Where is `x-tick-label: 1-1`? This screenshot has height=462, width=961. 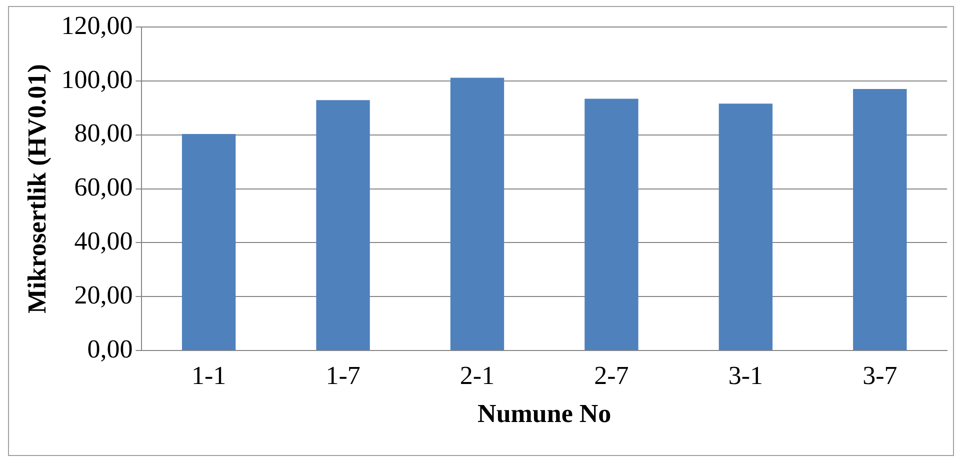
x-tick-label: 1-1 is located at coordinates (208, 375).